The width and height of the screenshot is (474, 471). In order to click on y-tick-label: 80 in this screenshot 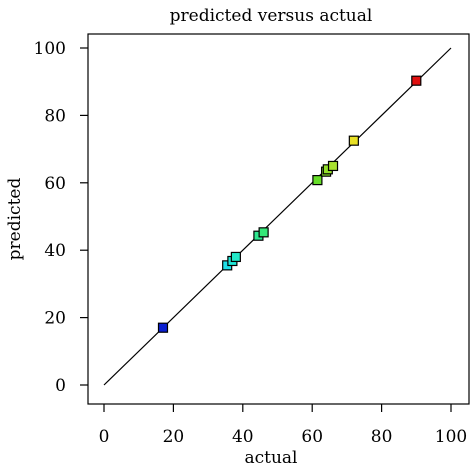, I will do `click(55, 116)`.